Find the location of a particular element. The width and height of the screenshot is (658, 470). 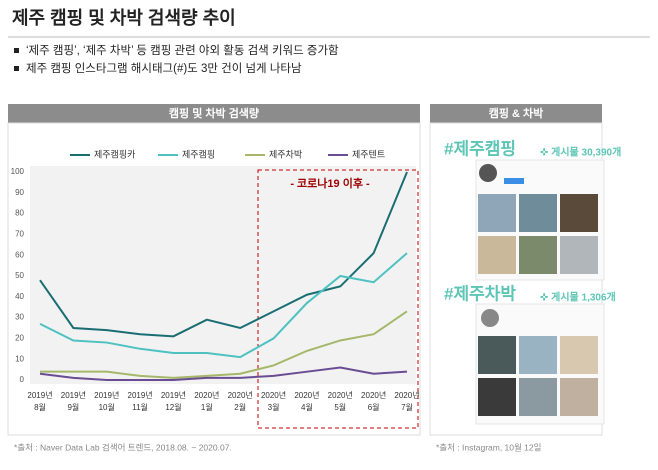

x-tick-label: 2020년 4월 is located at coordinates (306, 401).